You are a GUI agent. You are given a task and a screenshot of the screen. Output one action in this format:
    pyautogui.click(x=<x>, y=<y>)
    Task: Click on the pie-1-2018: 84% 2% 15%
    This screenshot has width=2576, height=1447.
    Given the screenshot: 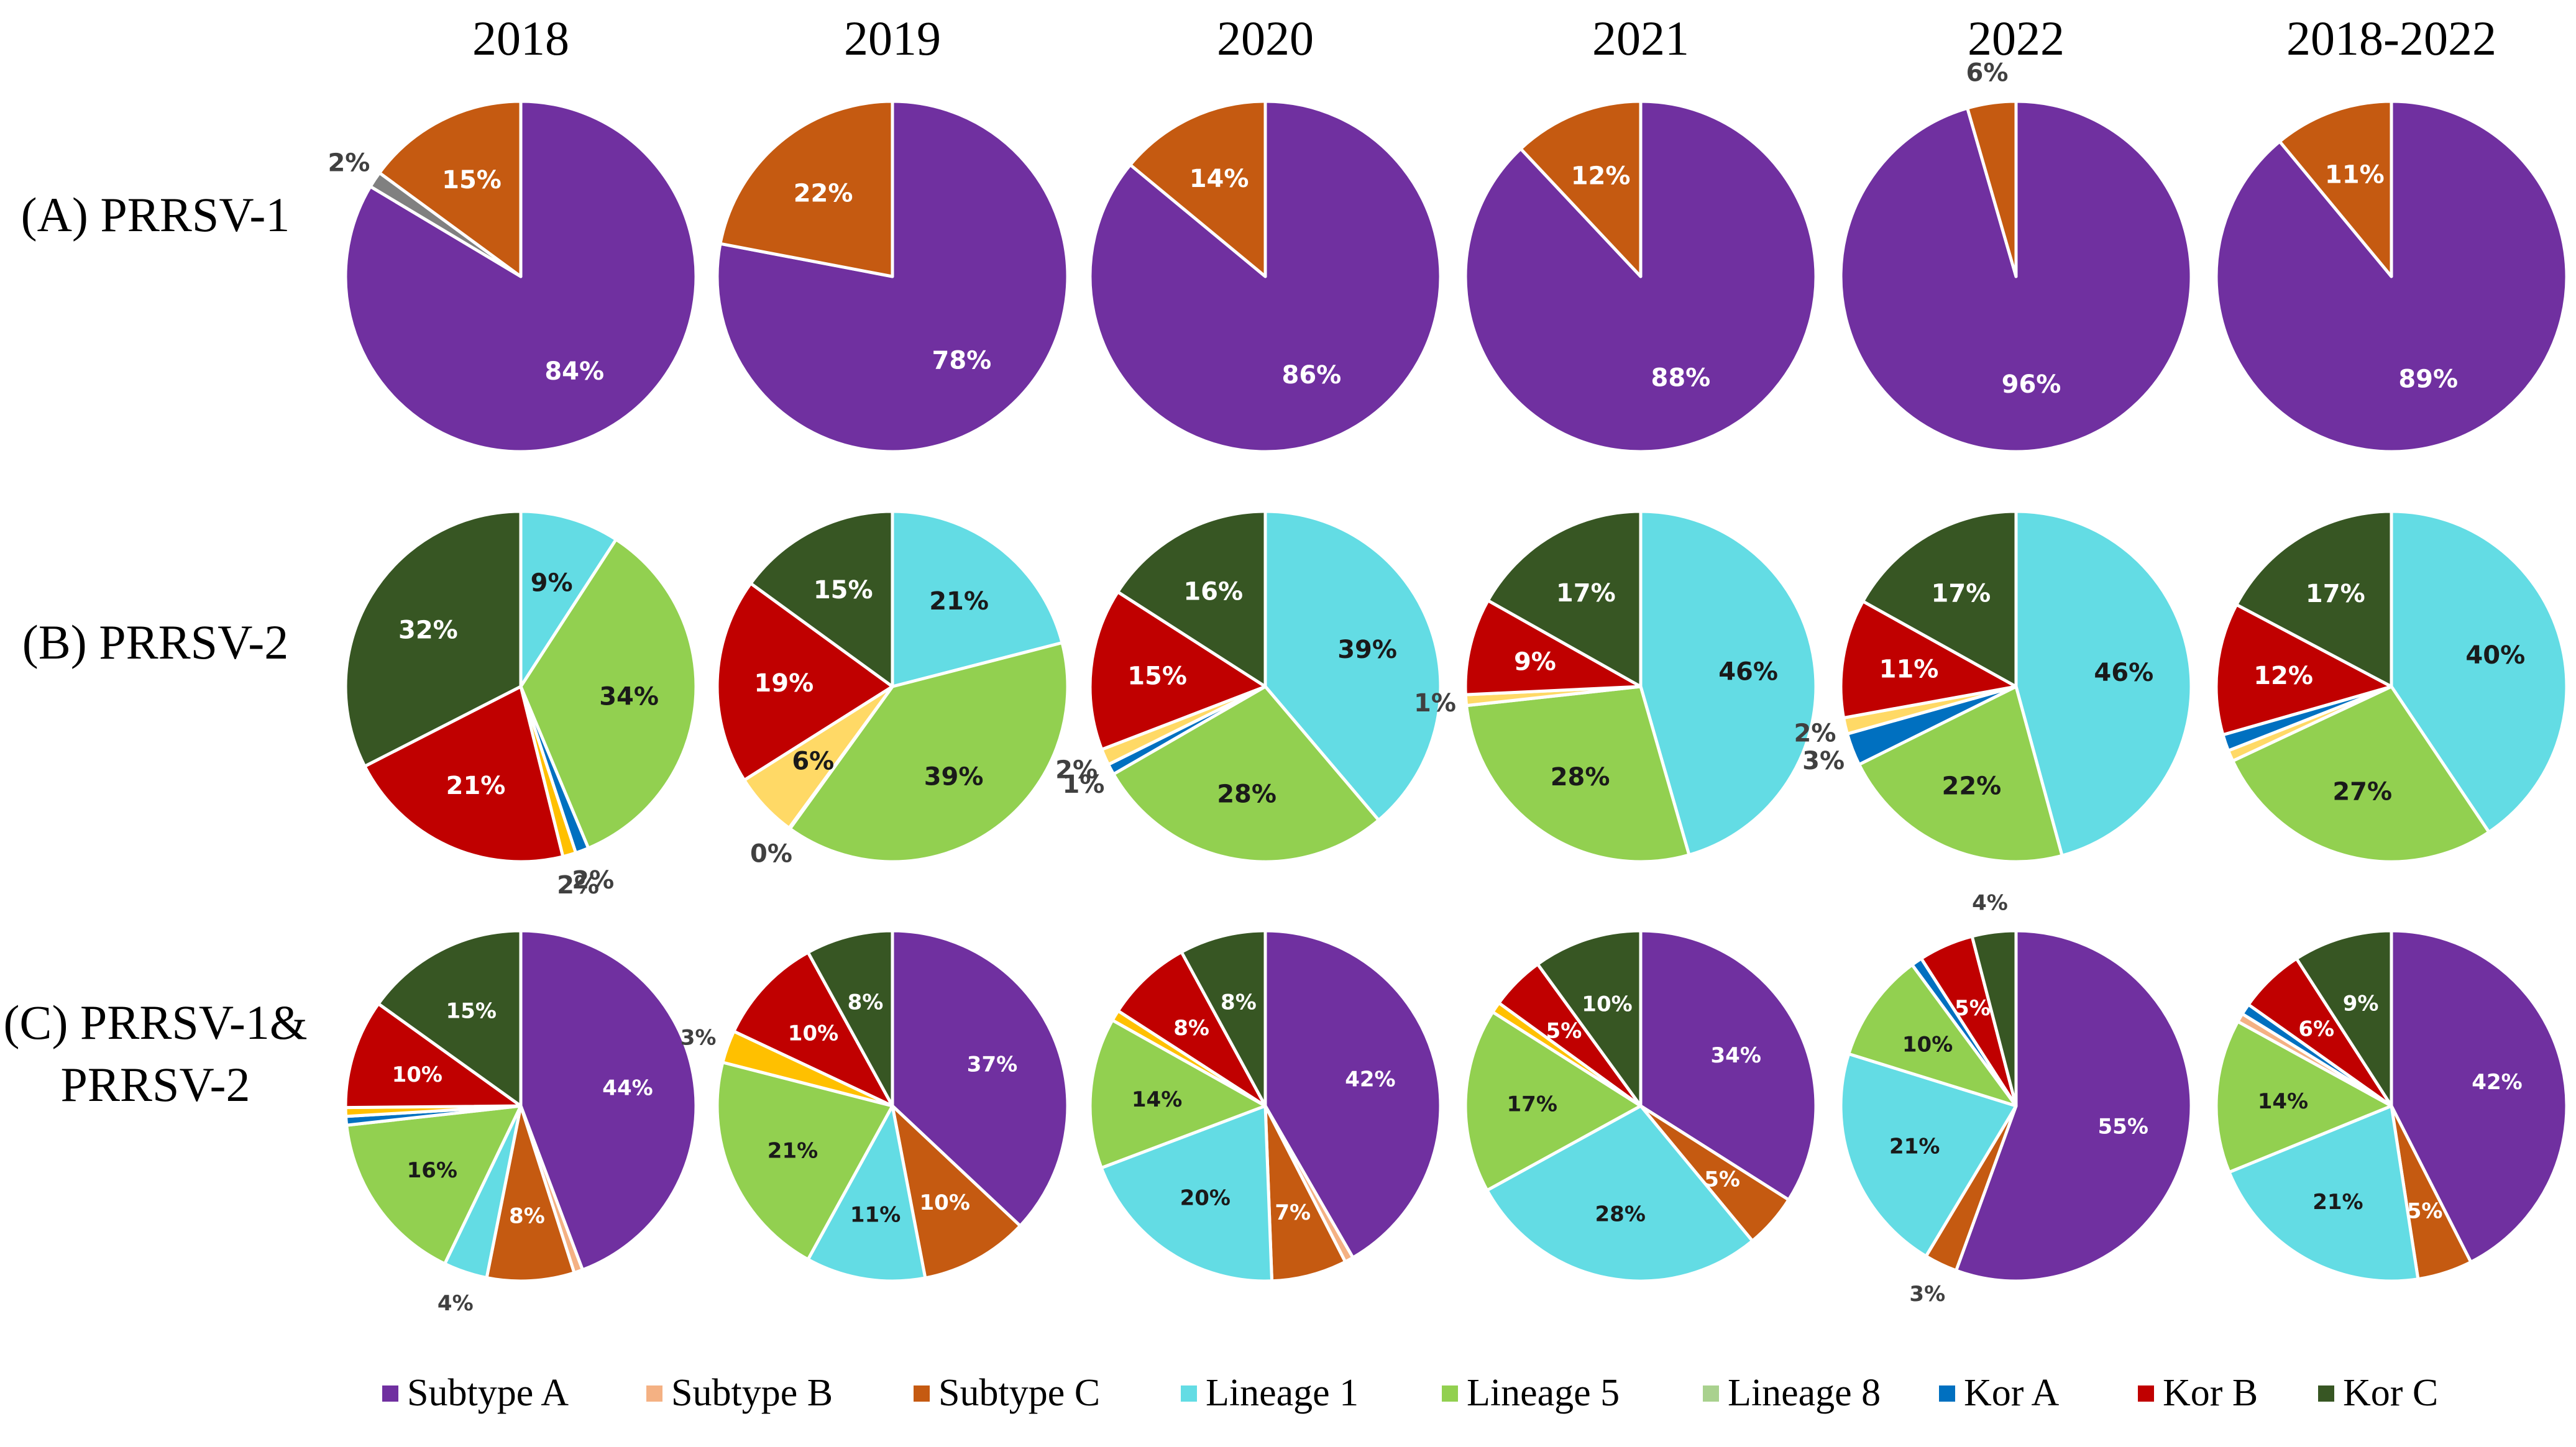 What is the action you would take?
    pyautogui.click(x=513, y=276)
    